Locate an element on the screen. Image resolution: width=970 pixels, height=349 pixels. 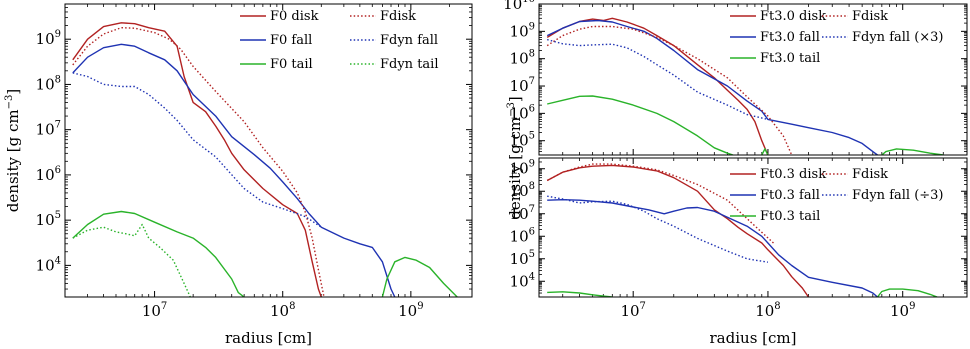
legend-label: Ft3.0 tail is located at coordinates (790, 58).